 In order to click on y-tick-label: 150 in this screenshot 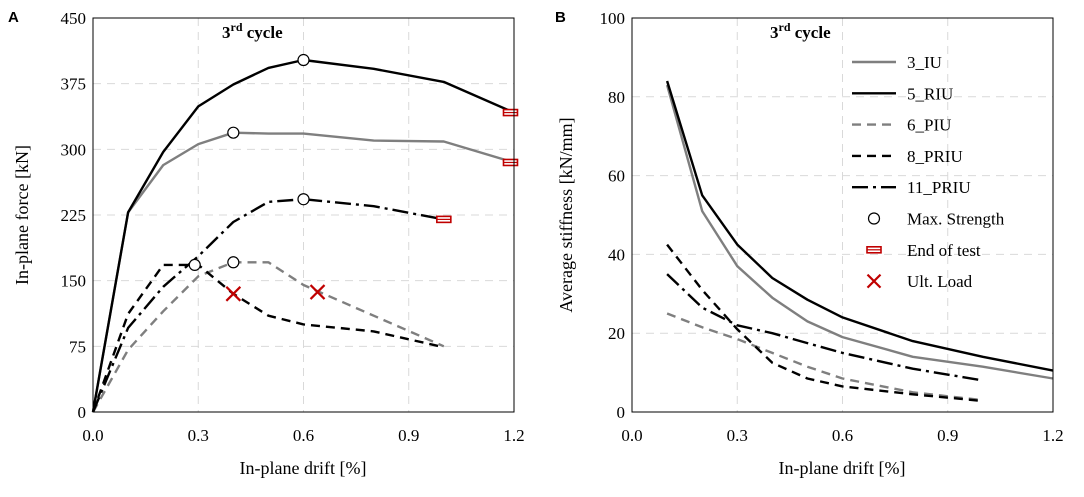, I will do `click(74, 281)`.